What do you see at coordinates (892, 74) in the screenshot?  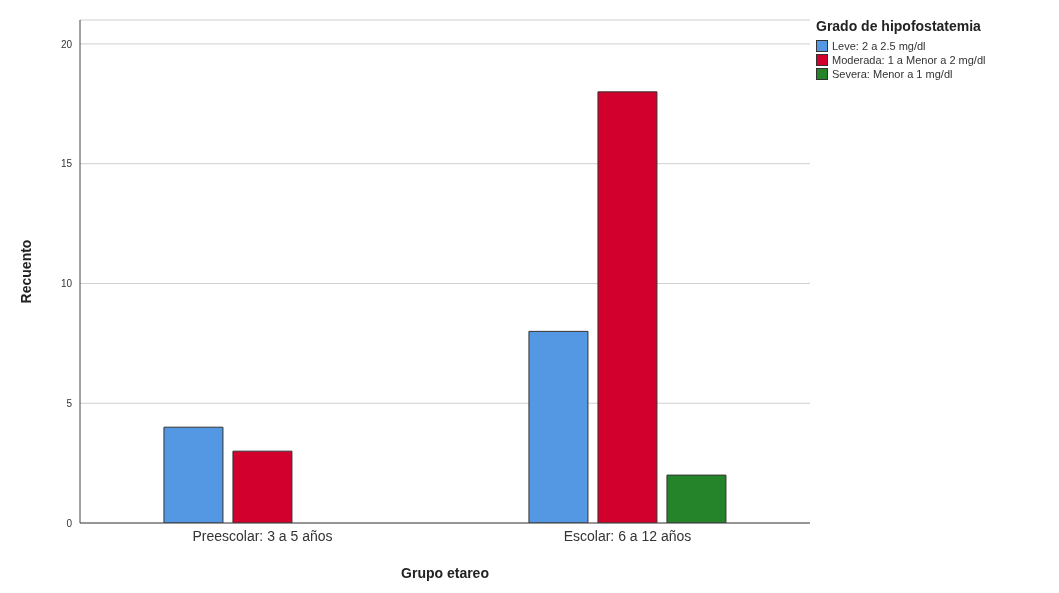 I see `legend-label: Severa: Menor a 1 mg/dl` at bounding box center [892, 74].